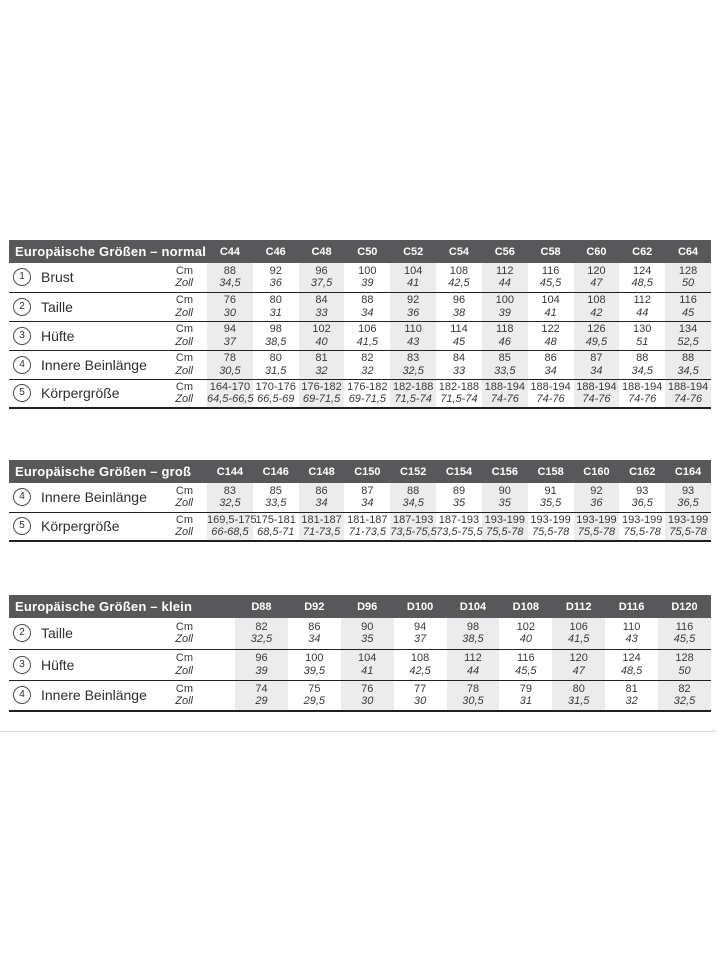 Image resolution: width=720 pixels, height=960 pixels. I want to click on column-header-d104: D104, so click(473, 606).